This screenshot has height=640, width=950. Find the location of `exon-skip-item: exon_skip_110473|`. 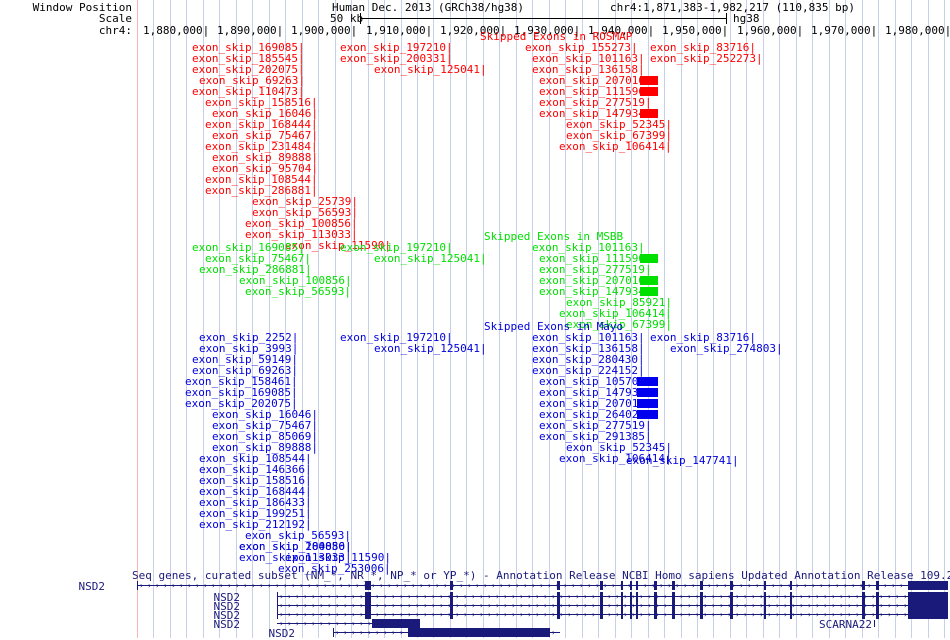

exon-skip-item: exon_skip_110473| is located at coordinates (248, 91).